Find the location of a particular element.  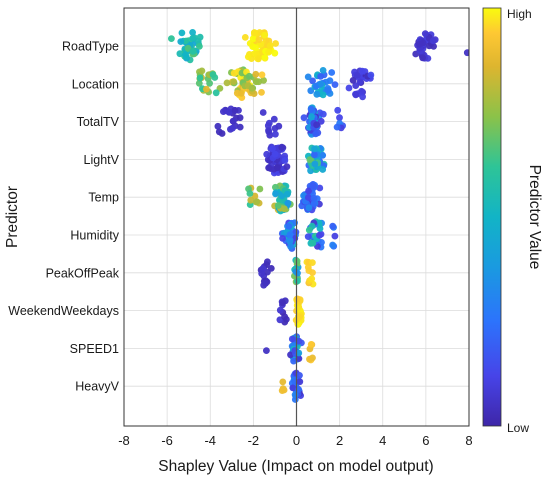

x-tick-label: 4 is located at coordinates (382, 440).